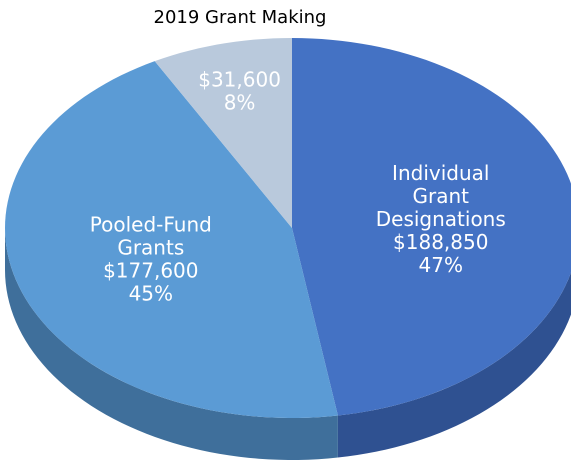 This screenshot has width=571, height=461. What do you see at coordinates (151, 293) in the screenshot?
I see `data-label-percent: 45%` at bounding box center [151, 293].